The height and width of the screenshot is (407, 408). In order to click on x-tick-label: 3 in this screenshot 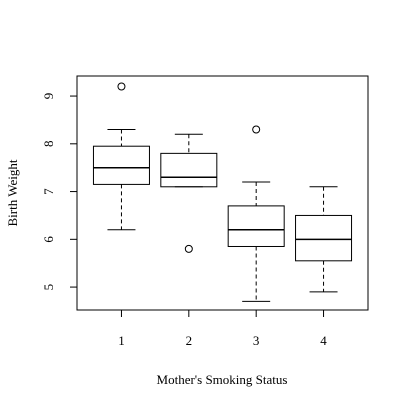, I will do `click(256, 340)`.